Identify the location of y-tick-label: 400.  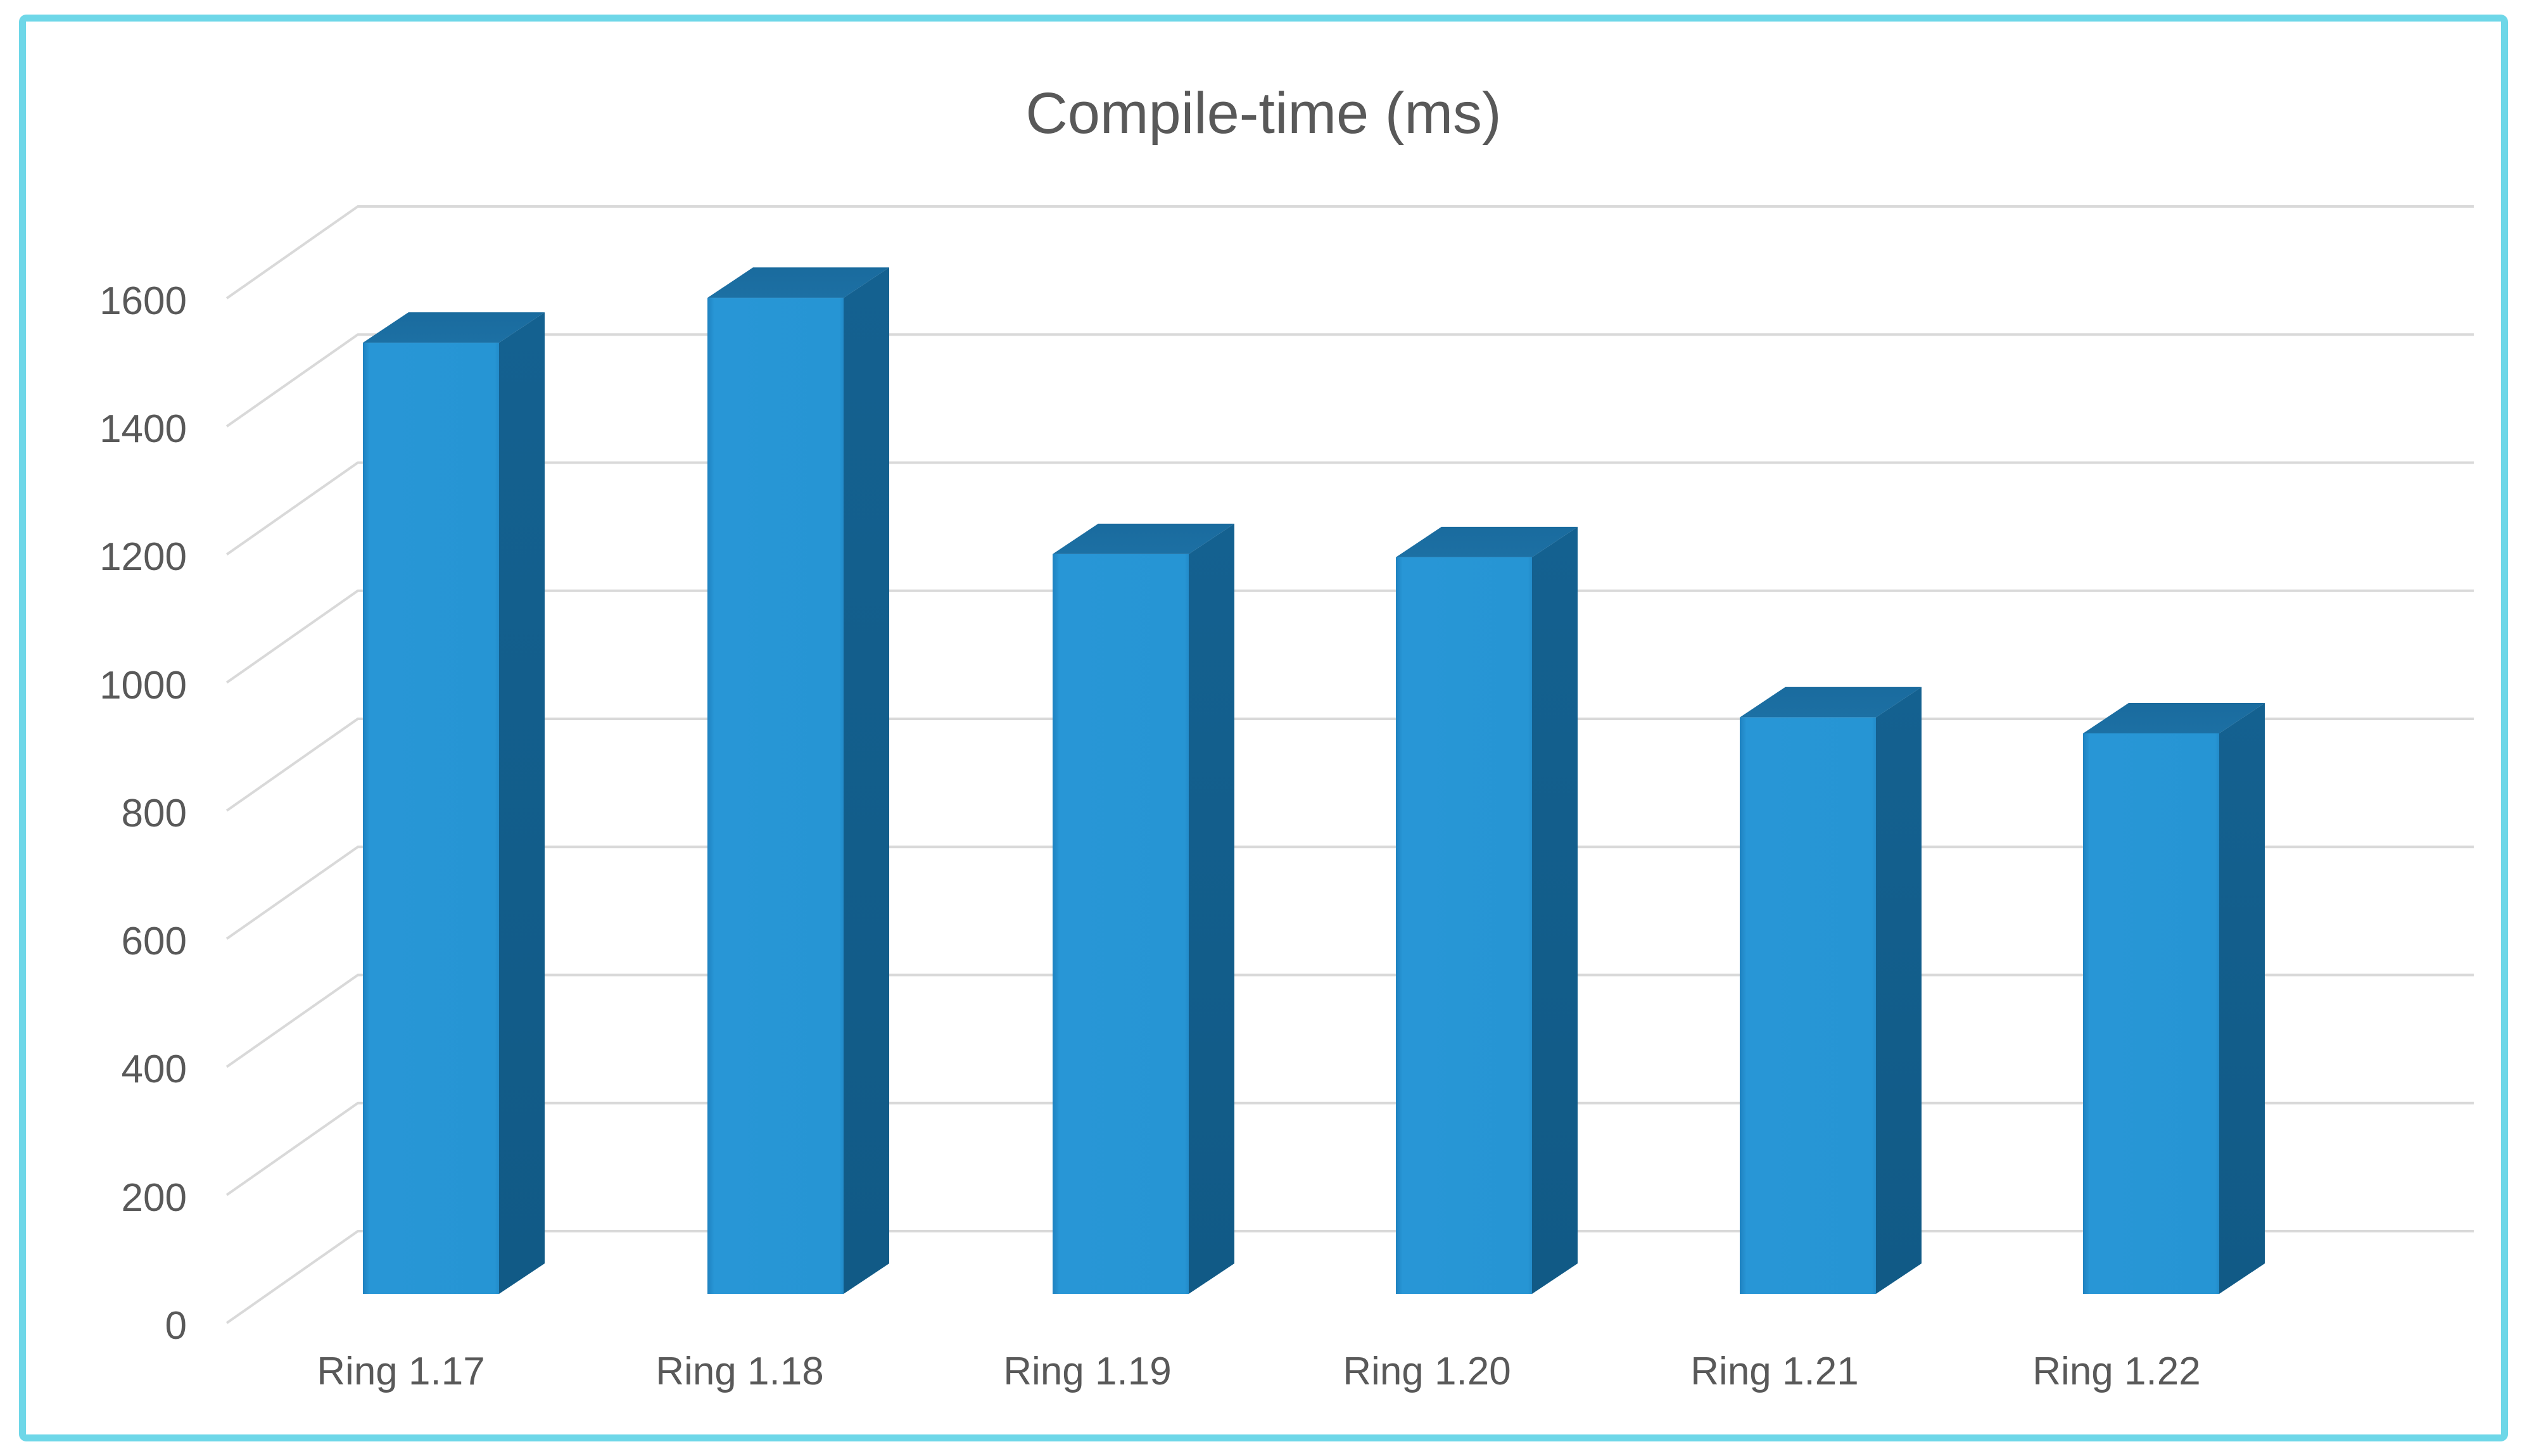
(154, 1069).